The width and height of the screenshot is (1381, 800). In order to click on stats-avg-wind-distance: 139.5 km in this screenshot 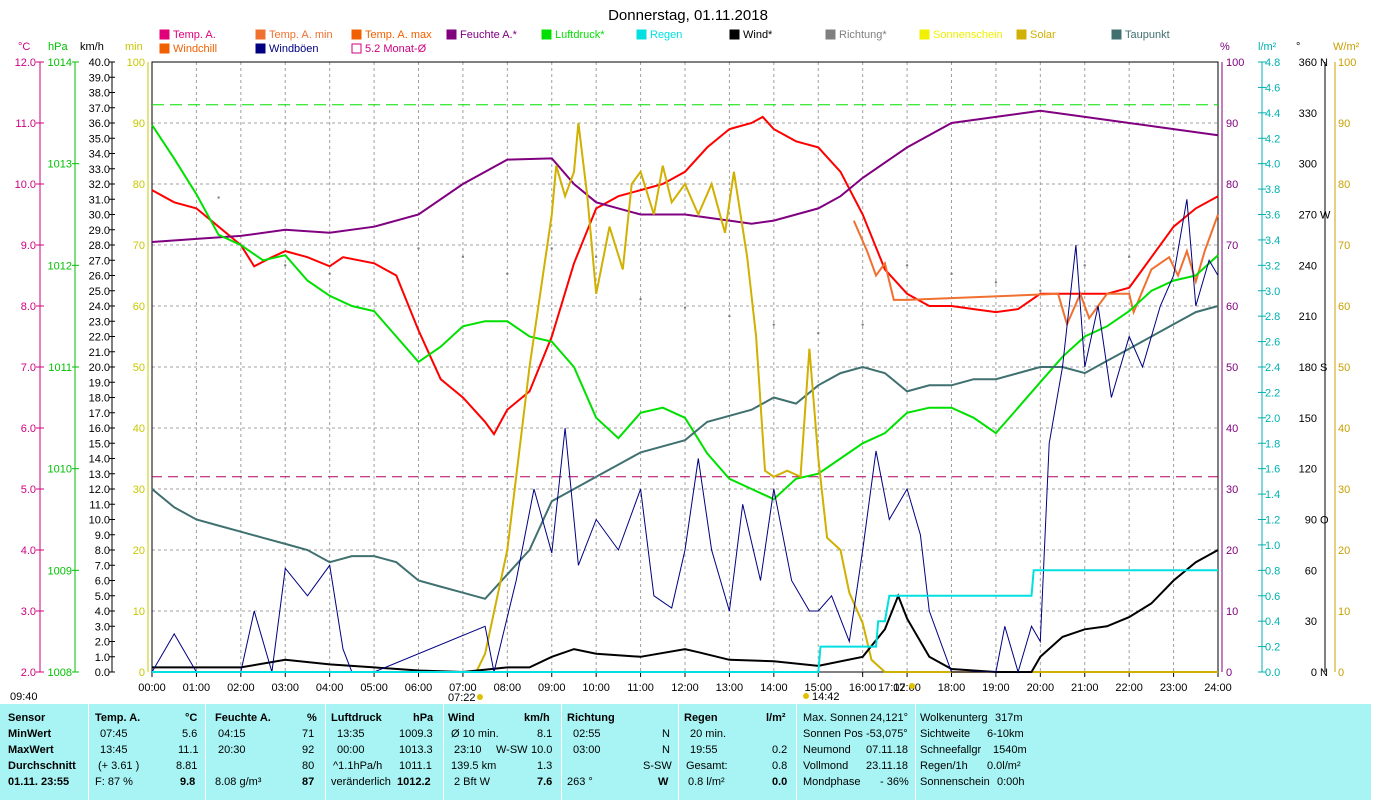, I will do `click(474, 766)`.